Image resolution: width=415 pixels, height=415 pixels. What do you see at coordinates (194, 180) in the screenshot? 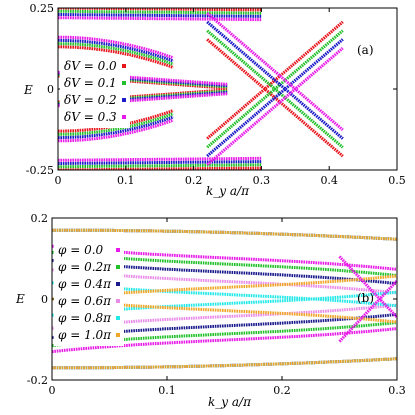
I see `a-x-tick-label: 0.2` at bounding box center [194, 180].